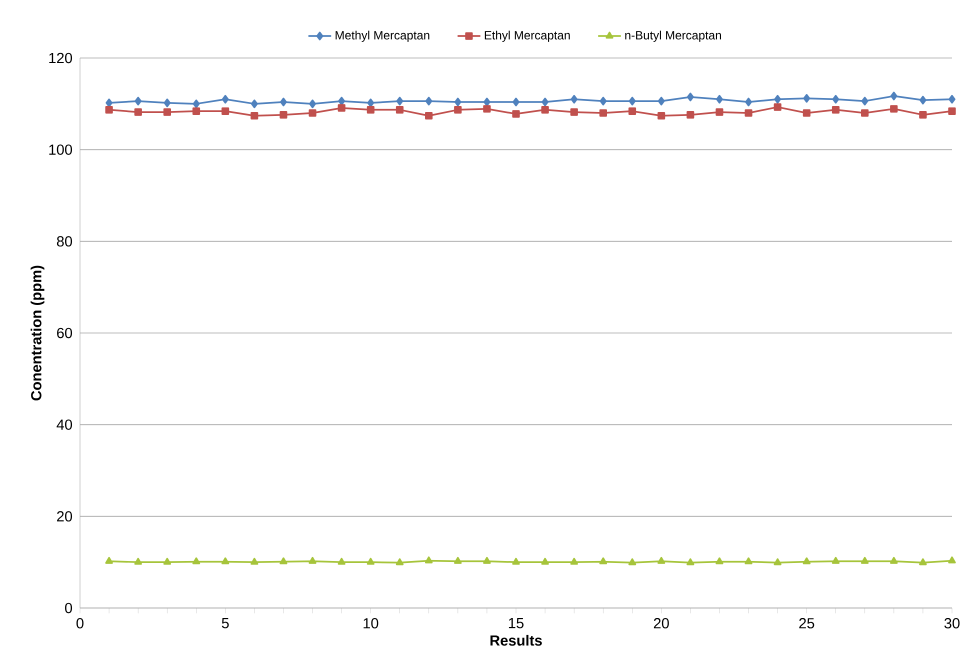 Image resolution: width=972 pixels, height=662 pixels. What do you see at coordinates (516, 623) in the screenshot?
I see `x-tick-label: 15` at bounding box center [516, 623].